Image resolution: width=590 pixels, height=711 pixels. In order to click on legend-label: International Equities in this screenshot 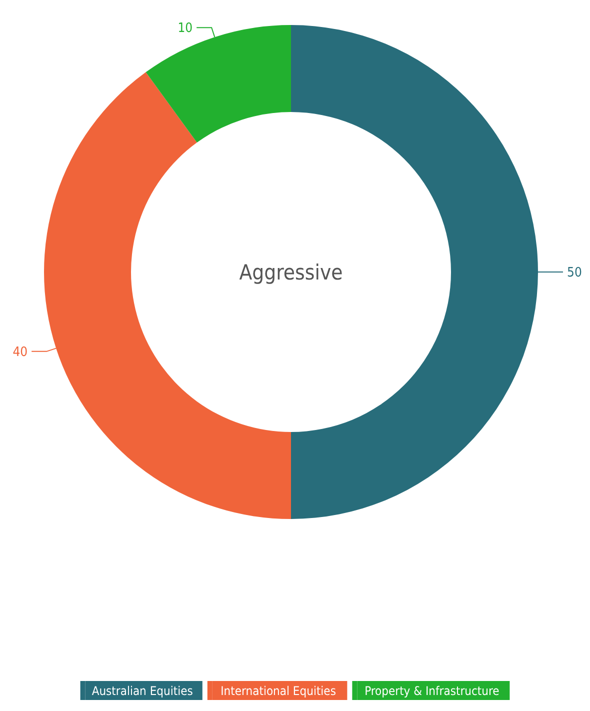, I will do `click(278, 691)`.